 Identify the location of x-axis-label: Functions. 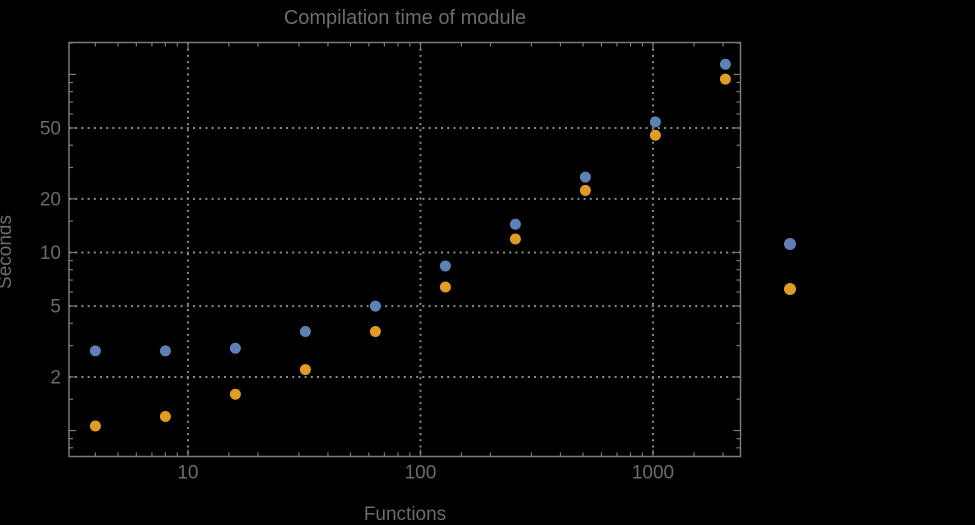
(405, 514).